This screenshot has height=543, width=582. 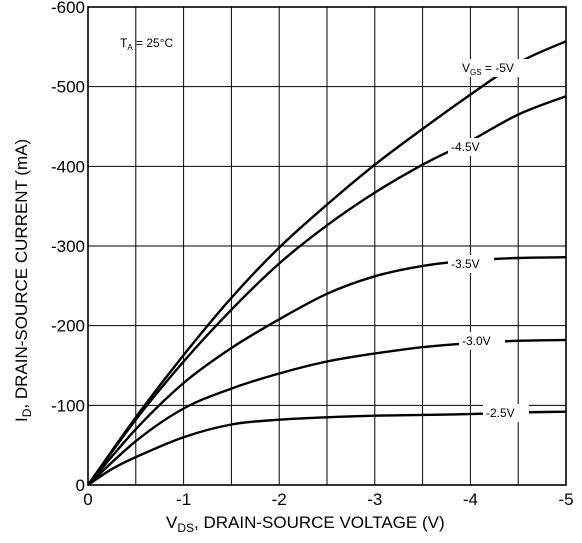 I want to click on temperature-annotation-rest: = 25°C, so click(x=153, y=43).